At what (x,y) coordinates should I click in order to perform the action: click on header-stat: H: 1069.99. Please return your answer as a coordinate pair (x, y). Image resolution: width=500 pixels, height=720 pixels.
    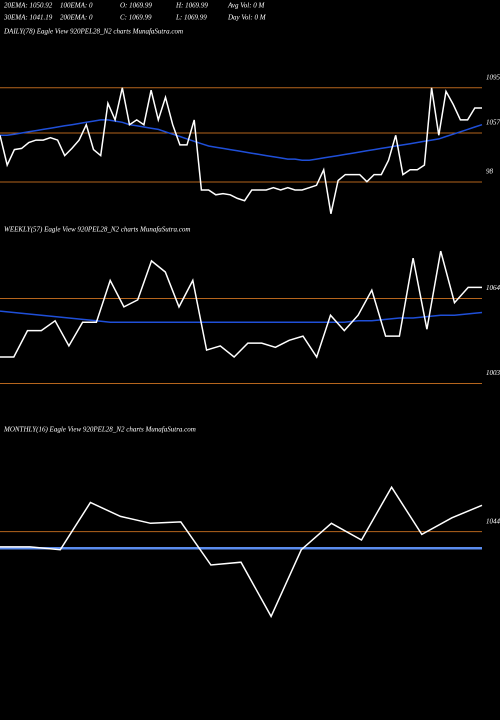
    Looking at the image, I should click on (191, 6).